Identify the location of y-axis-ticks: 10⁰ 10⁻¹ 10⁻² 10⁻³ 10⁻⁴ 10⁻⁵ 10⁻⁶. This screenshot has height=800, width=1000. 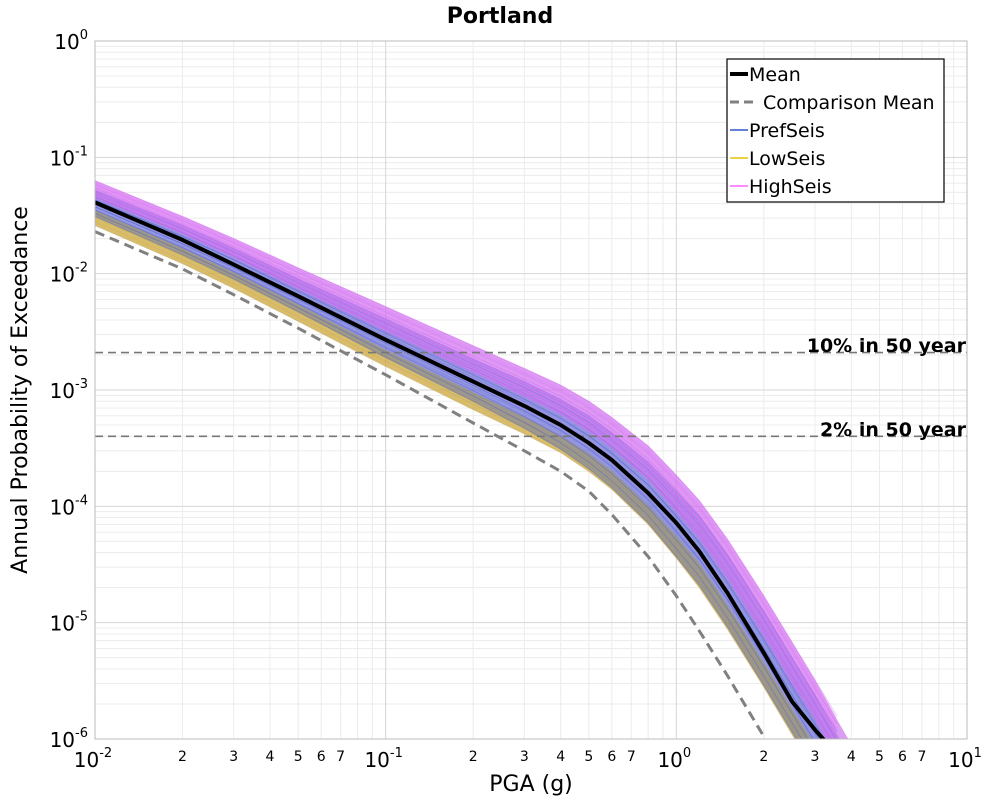
(69, 390).